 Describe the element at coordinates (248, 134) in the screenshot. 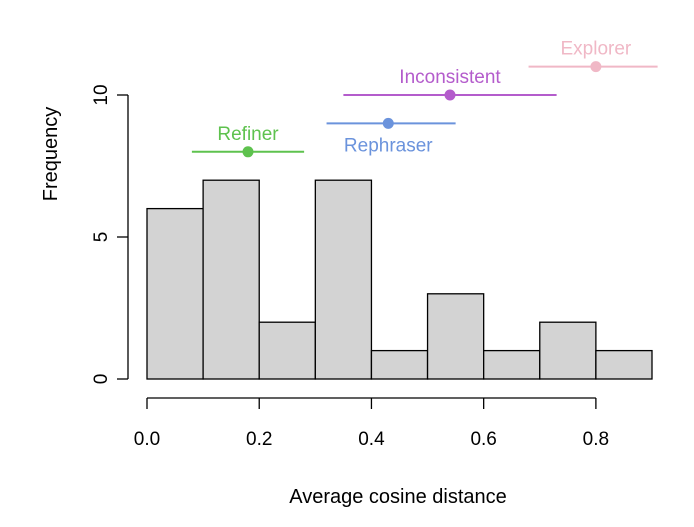

I see `annotation-label-refiner: Refiner` at that location.